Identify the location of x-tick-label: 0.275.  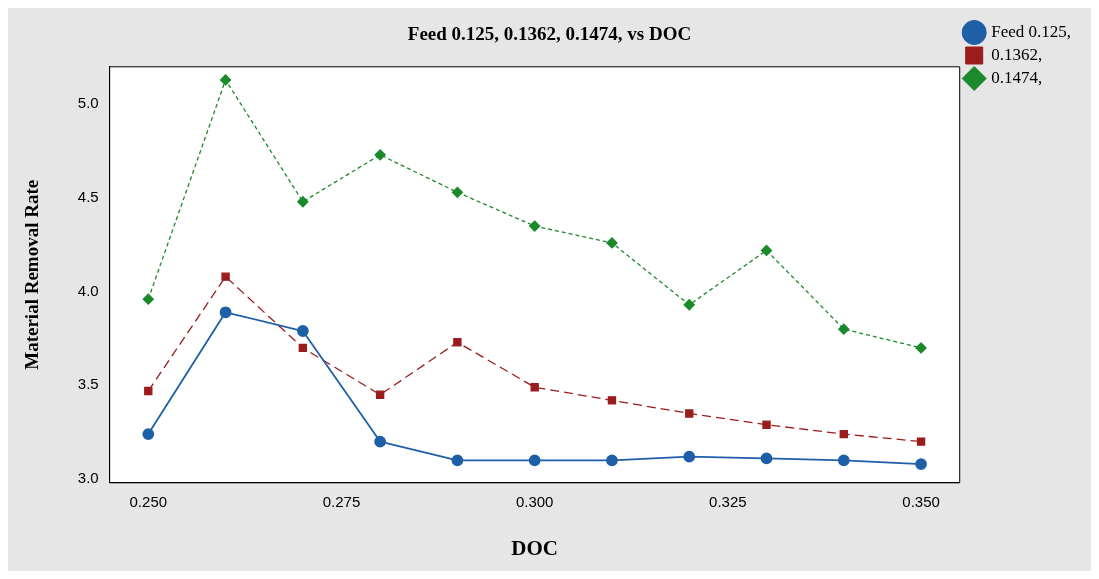
(341, 501).